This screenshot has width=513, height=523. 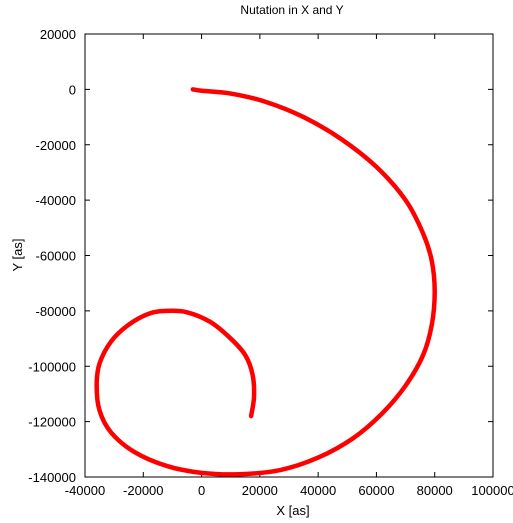 What do you see at coordinates (201, 490) in the screenshot?
I see `x-tick-label: 0` at bounding box center [201, 490].